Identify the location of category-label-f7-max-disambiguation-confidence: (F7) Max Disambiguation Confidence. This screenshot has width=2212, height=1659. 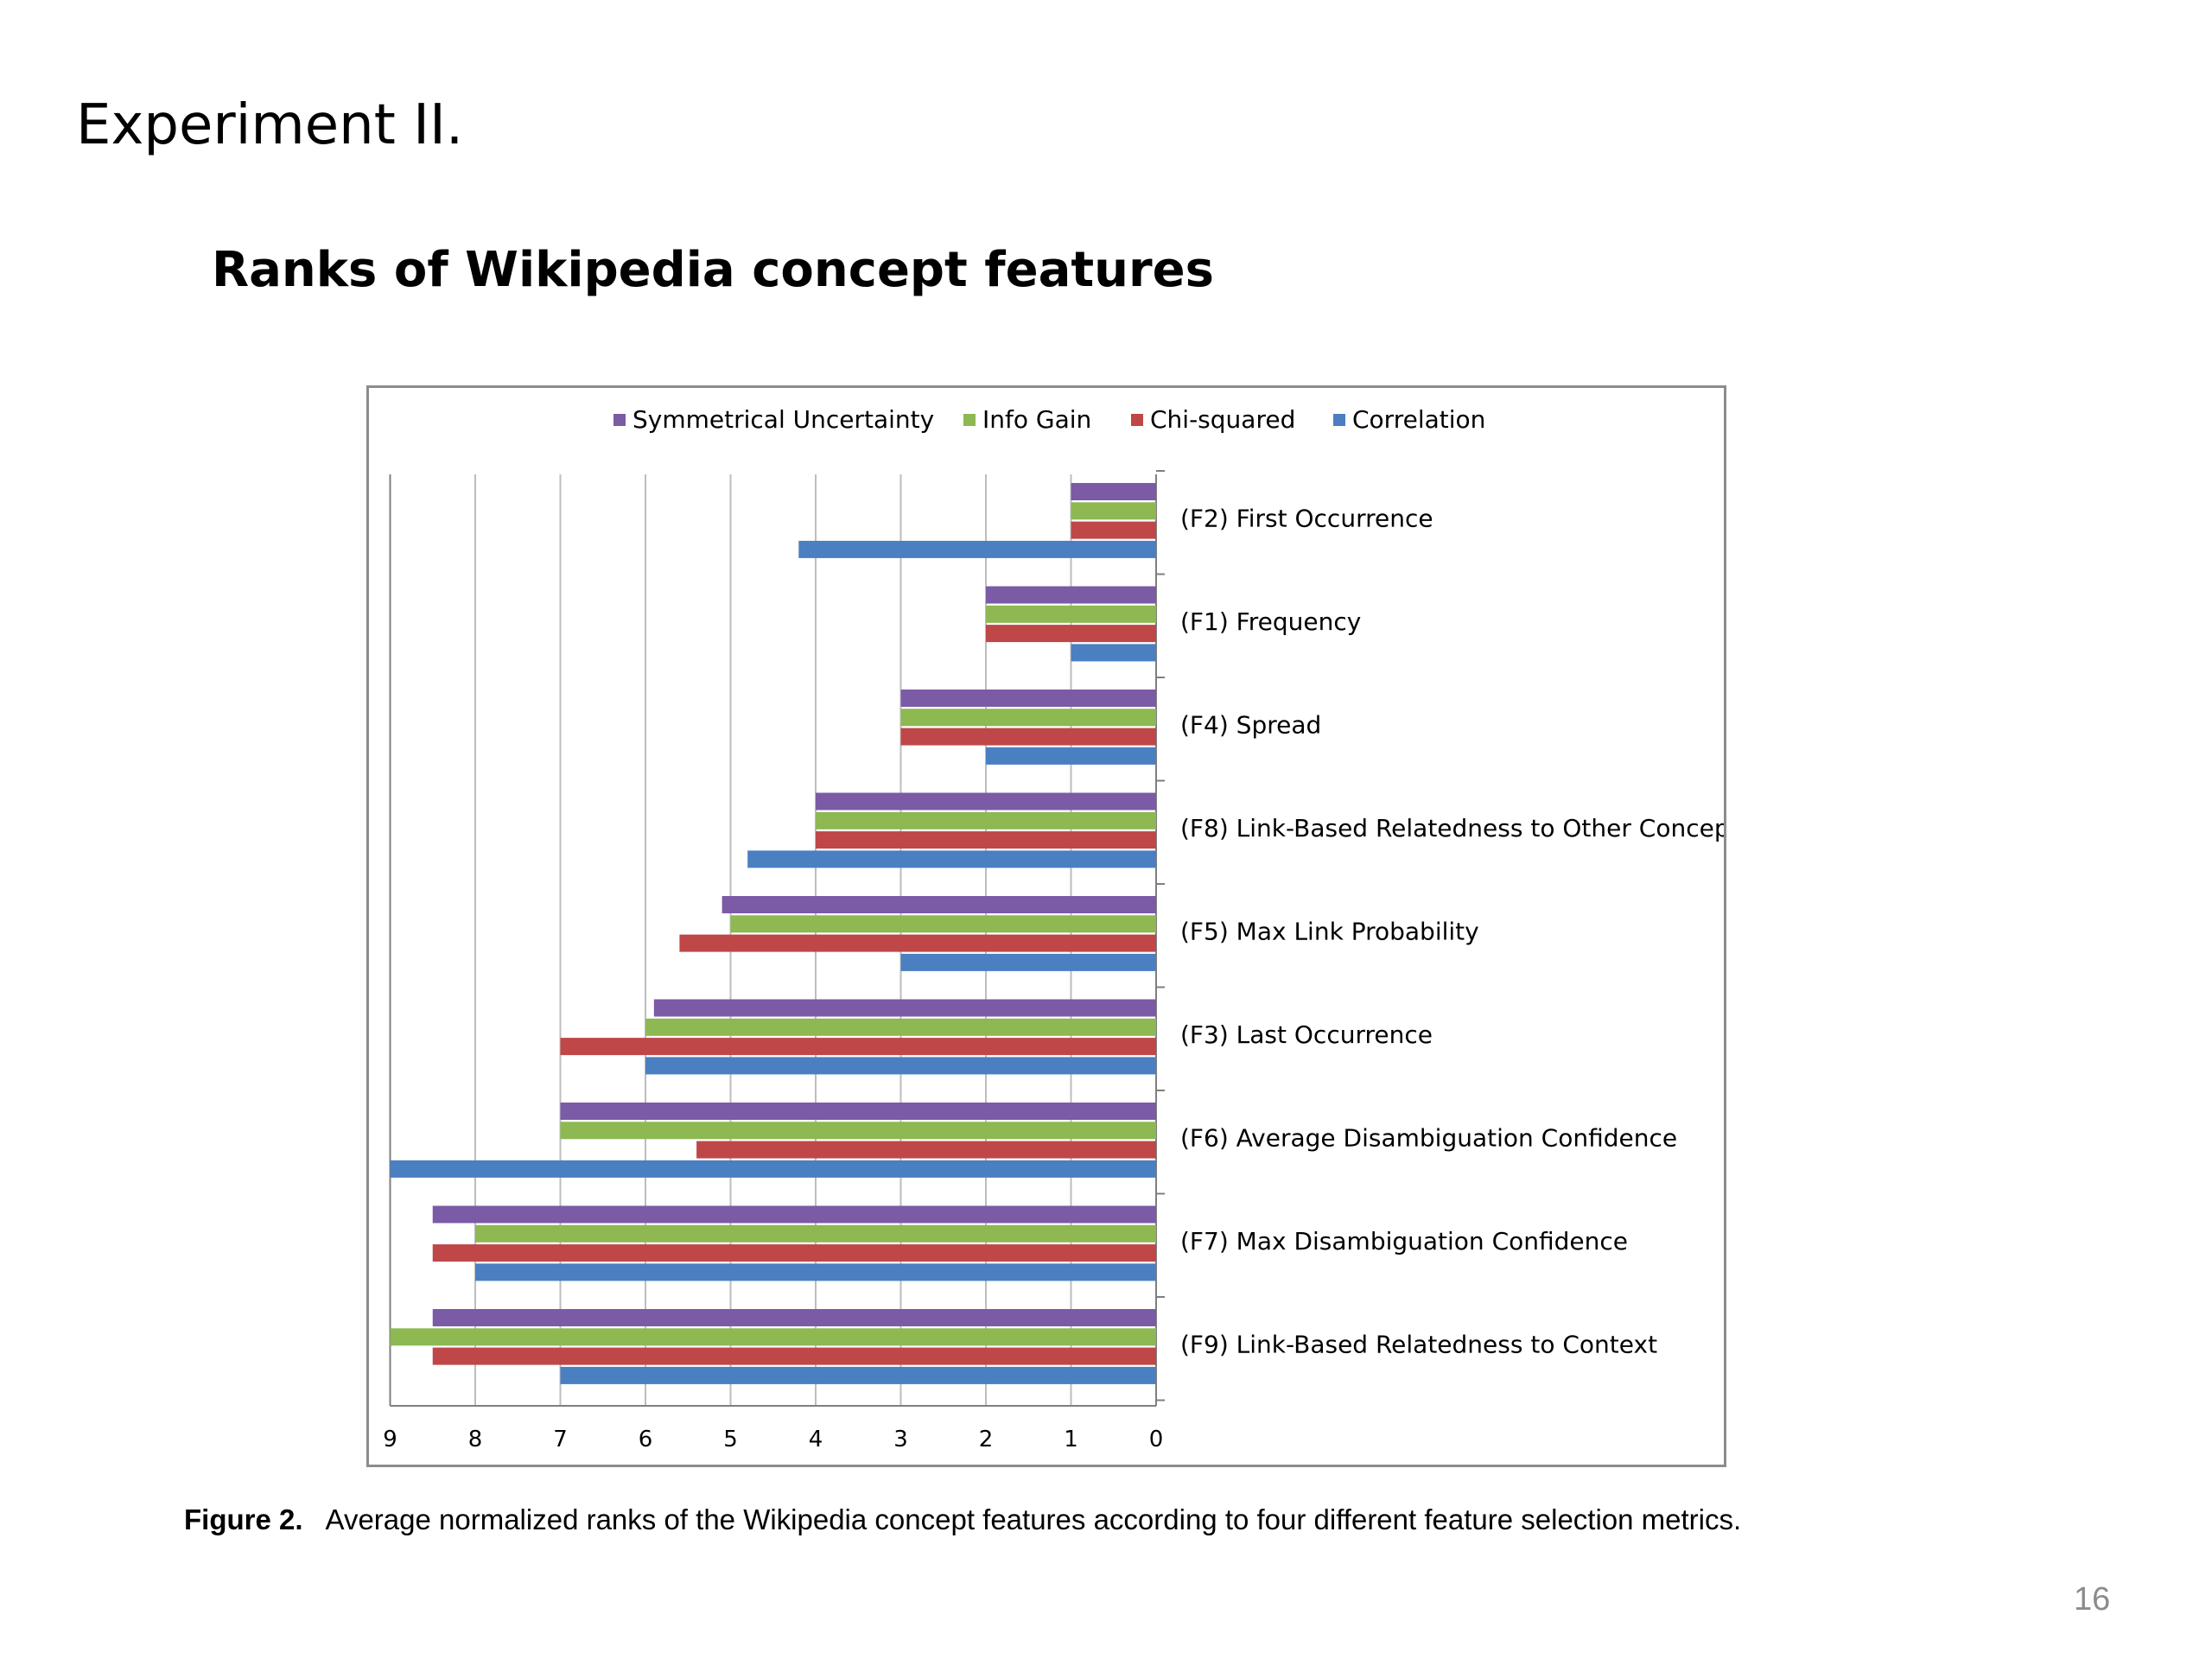
(1404, 1241).